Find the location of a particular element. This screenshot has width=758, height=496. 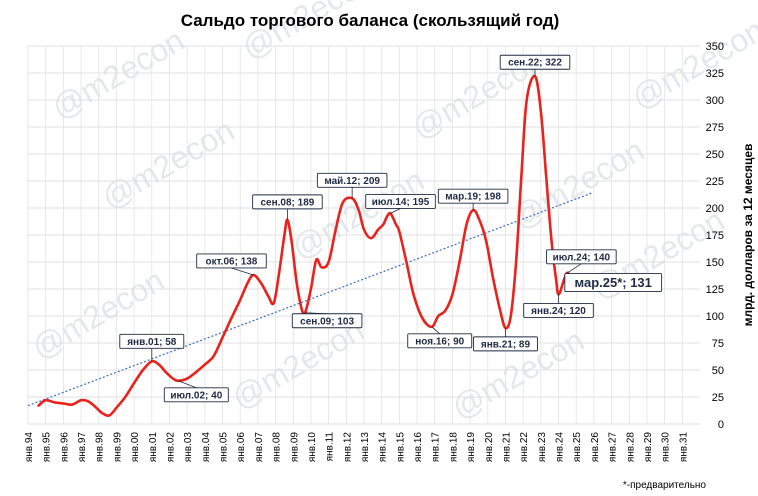

x-tick-label: янв.14 is located at coordinates (383, 447).